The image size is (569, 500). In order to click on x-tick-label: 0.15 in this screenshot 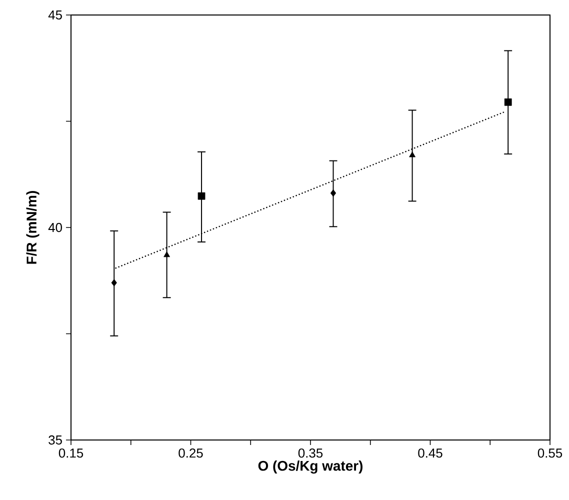, I will do `click(71, 453)`.